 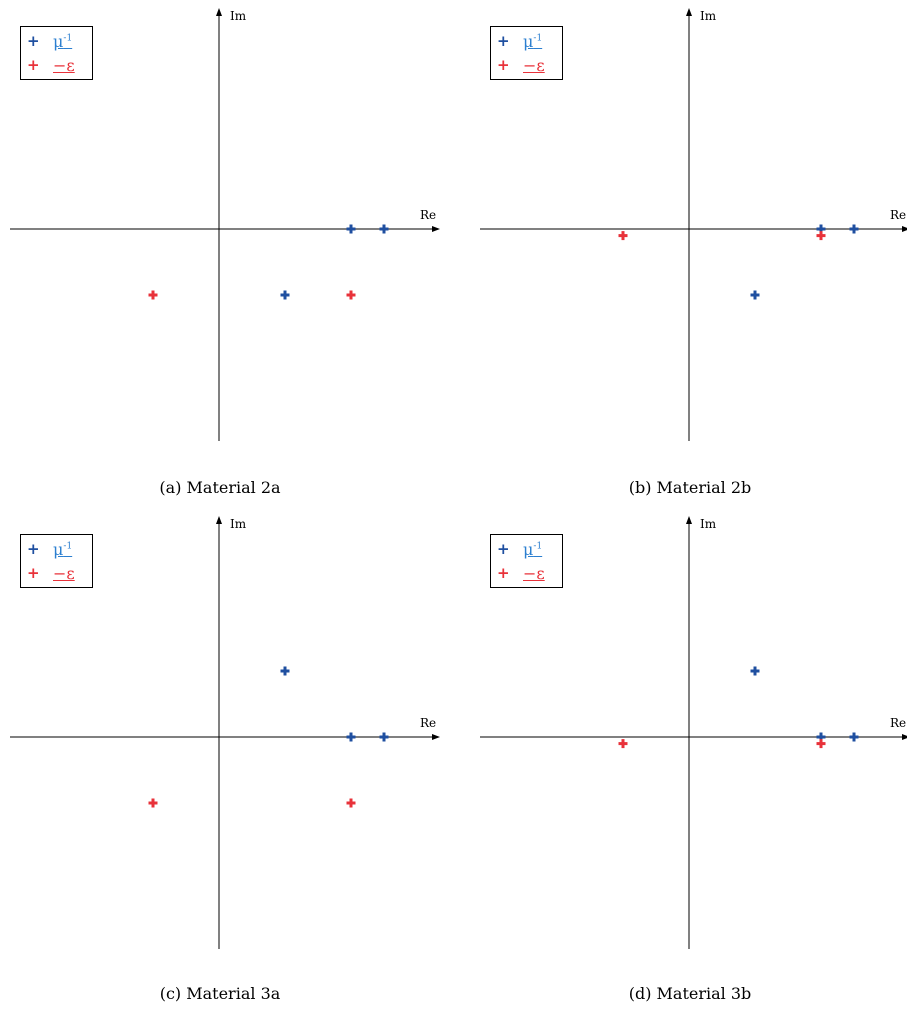 What do you see at coordinates (690, 993) in the screenshot?
I see `caption: (d) Material 3b` at bounding box center [690, 993].